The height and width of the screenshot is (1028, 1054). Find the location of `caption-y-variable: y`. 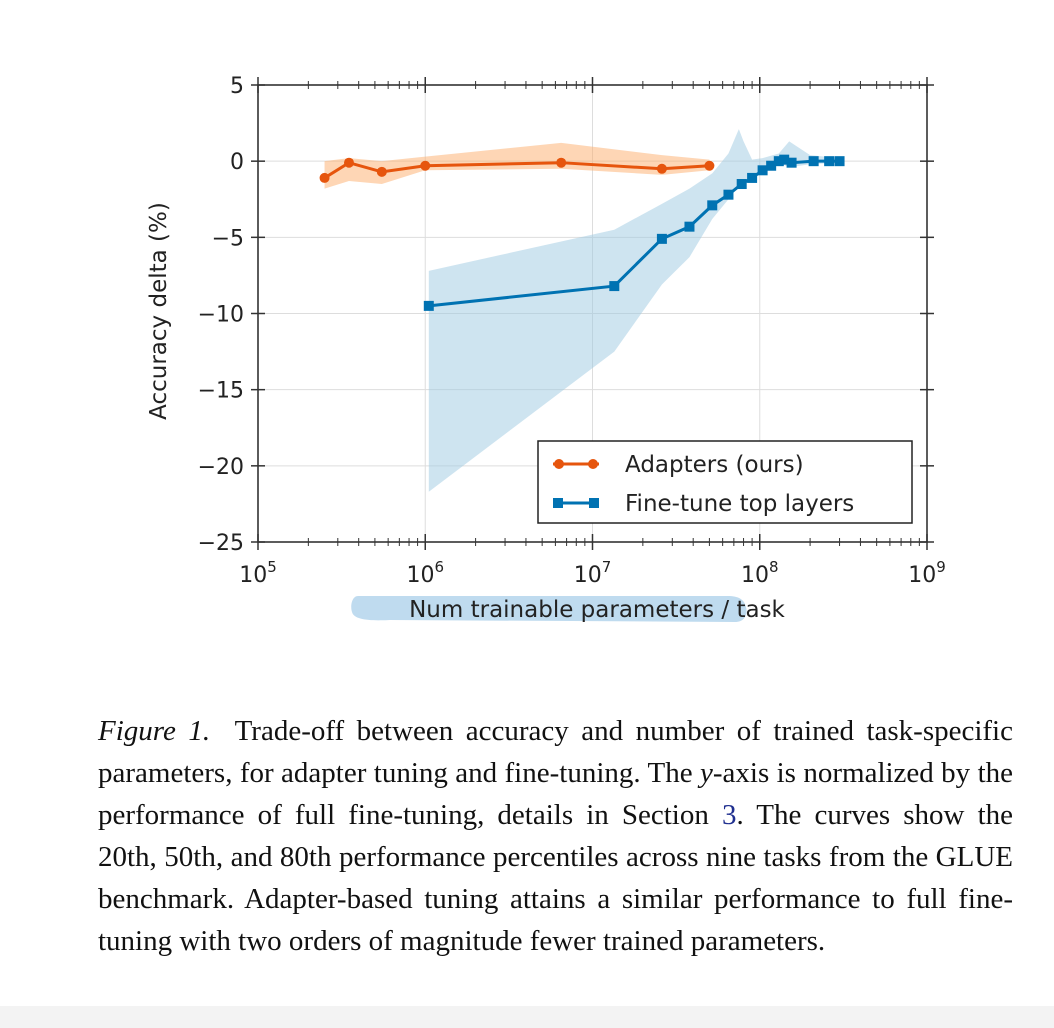

caption-y-variable: y is located at coordinates (706, 773).